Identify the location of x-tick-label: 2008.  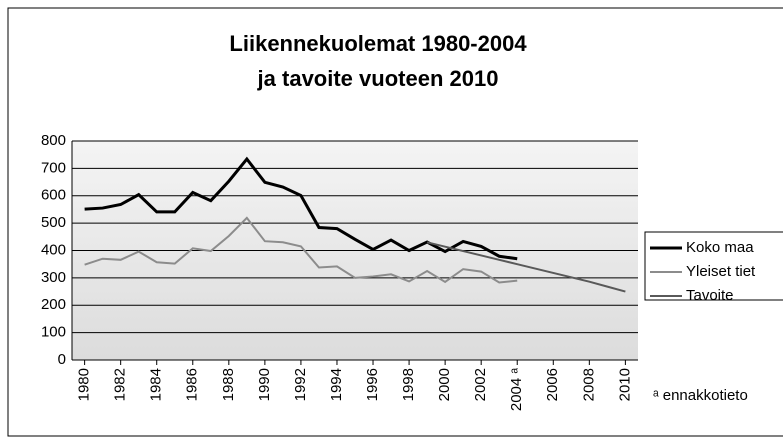
(588, 384).